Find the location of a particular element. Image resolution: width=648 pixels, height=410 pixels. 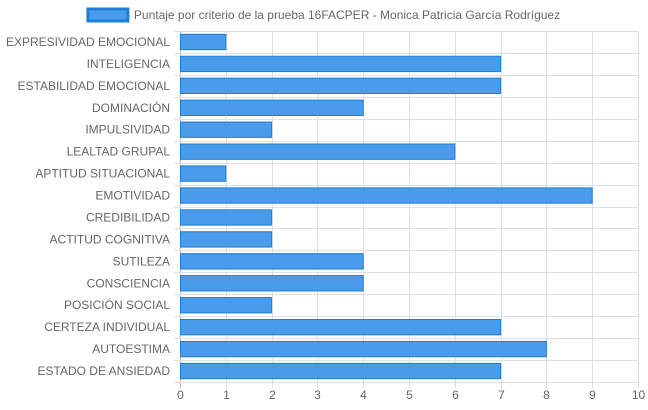

x-tick-label: 1 is located at coordinates (226, 395).